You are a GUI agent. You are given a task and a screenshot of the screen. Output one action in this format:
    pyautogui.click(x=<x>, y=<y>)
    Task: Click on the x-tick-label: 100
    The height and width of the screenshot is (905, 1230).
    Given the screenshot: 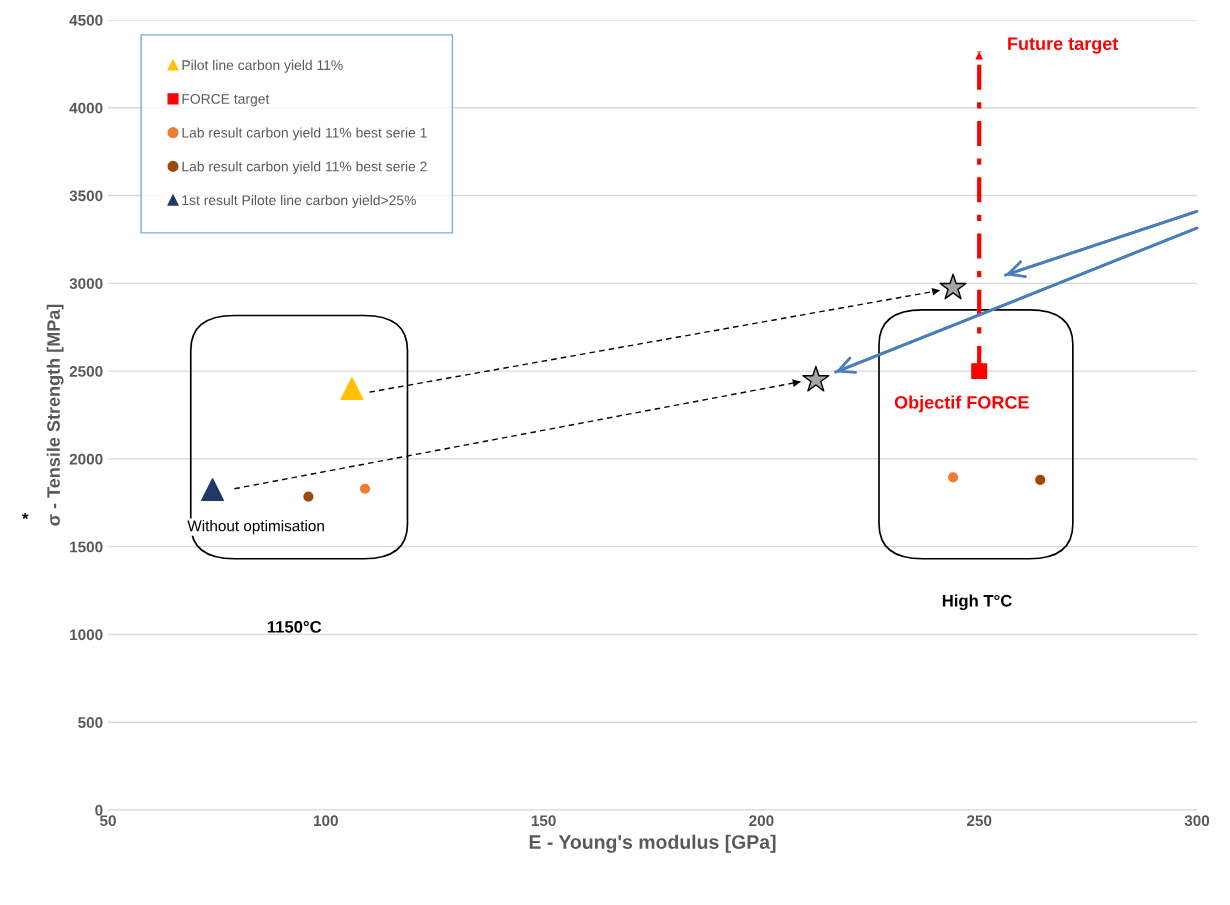 What is the action you would take?
    pyautogui.click(x=326, y=821)
    